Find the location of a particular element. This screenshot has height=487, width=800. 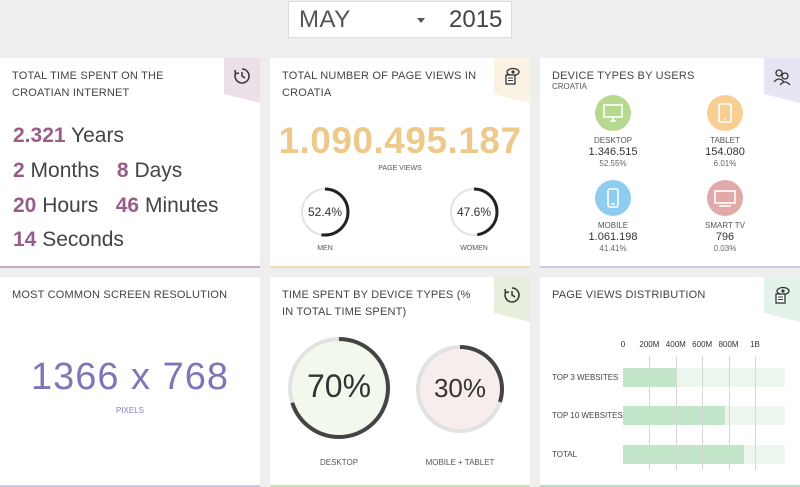

users-icon is located at coordinates (782, 77).